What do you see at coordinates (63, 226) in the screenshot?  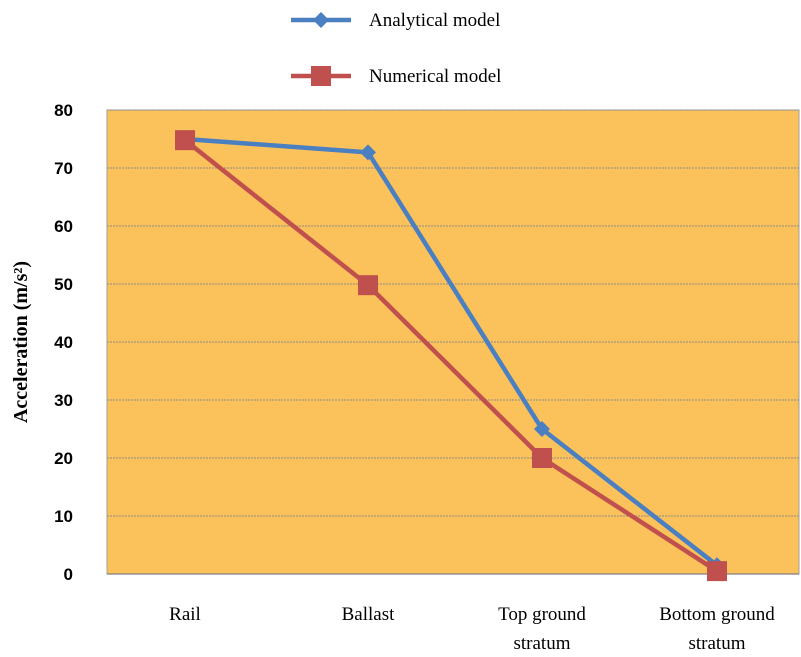 I see `y-tick-label-60: 60` at bounding box center [63, 226].